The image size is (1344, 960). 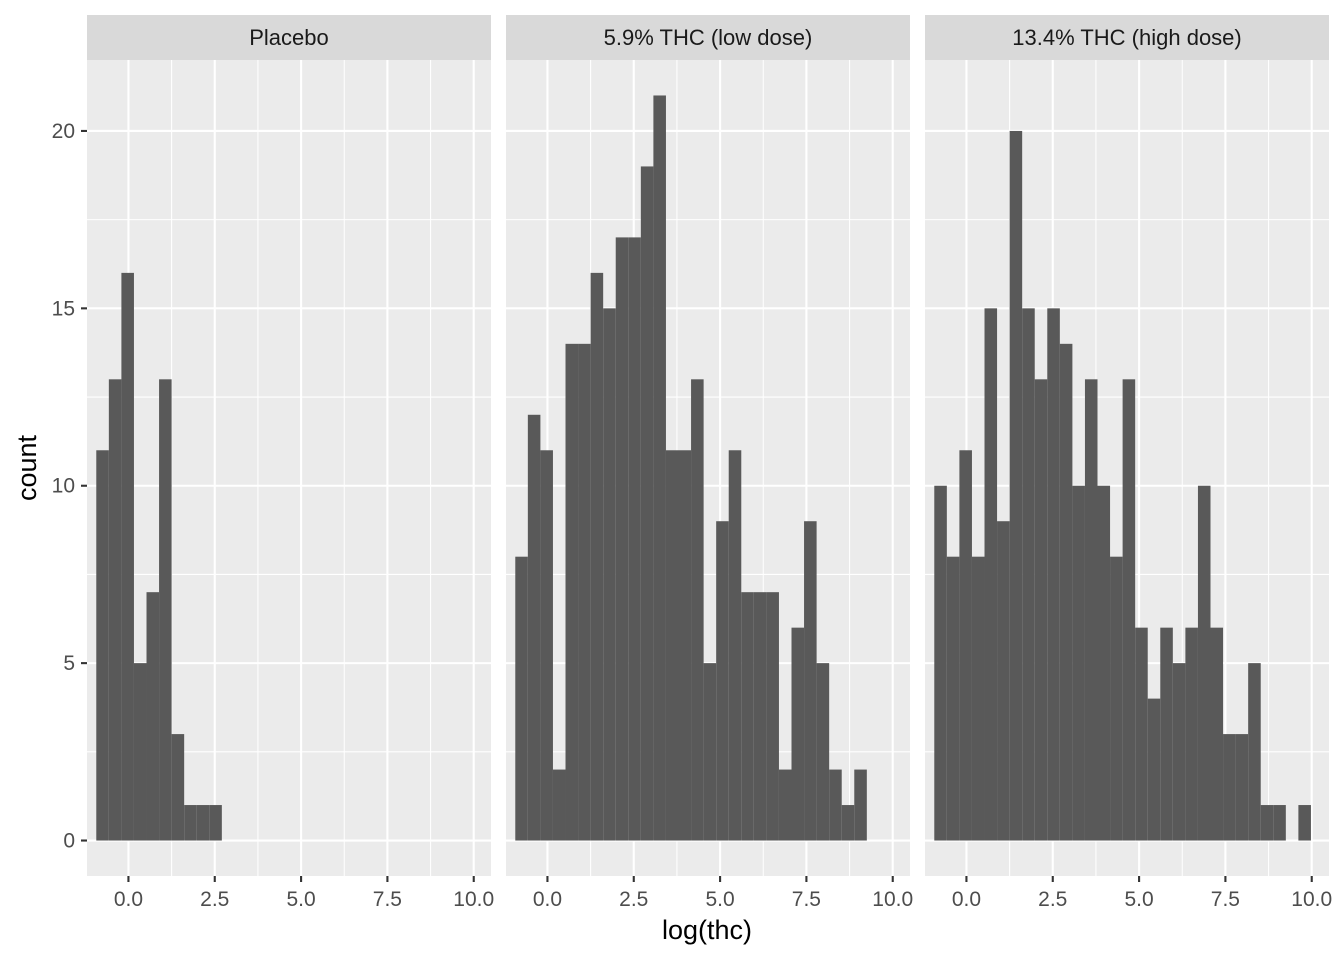 I want to click on facet-label: 13.4% THC (high dose), so click(x=1127, y=37).